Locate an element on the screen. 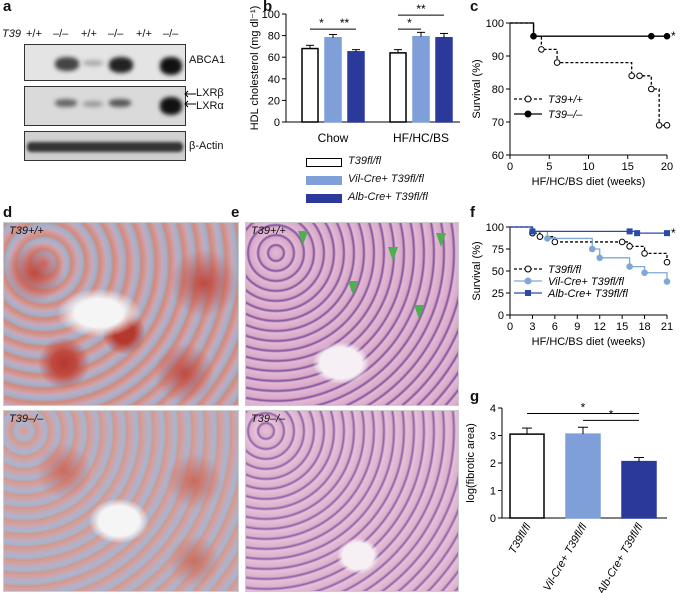 Image resolution: width=685 pixels, height=593 pixels. panel-d-bottom-label: T39–/– is located at coordinates (26, 419).